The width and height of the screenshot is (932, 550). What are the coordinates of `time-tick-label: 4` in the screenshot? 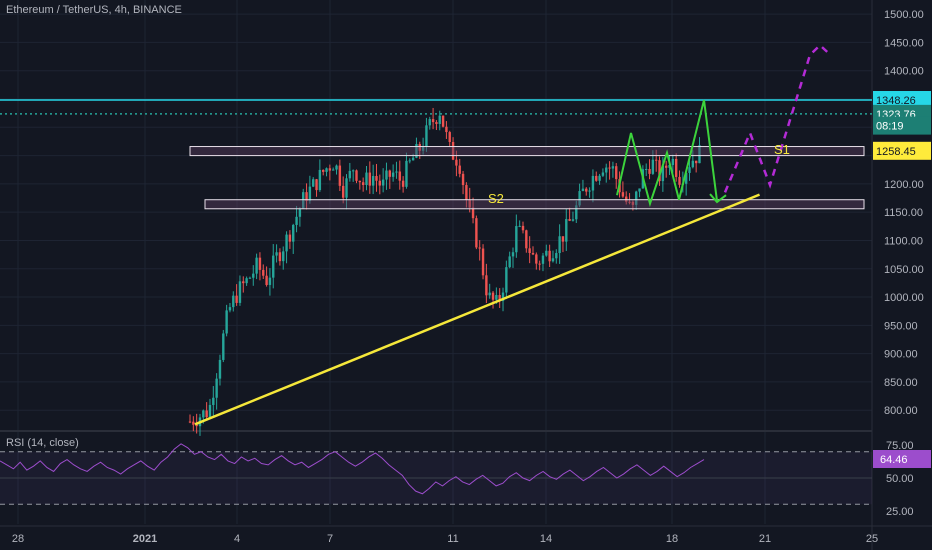 It's located at (237, 539).